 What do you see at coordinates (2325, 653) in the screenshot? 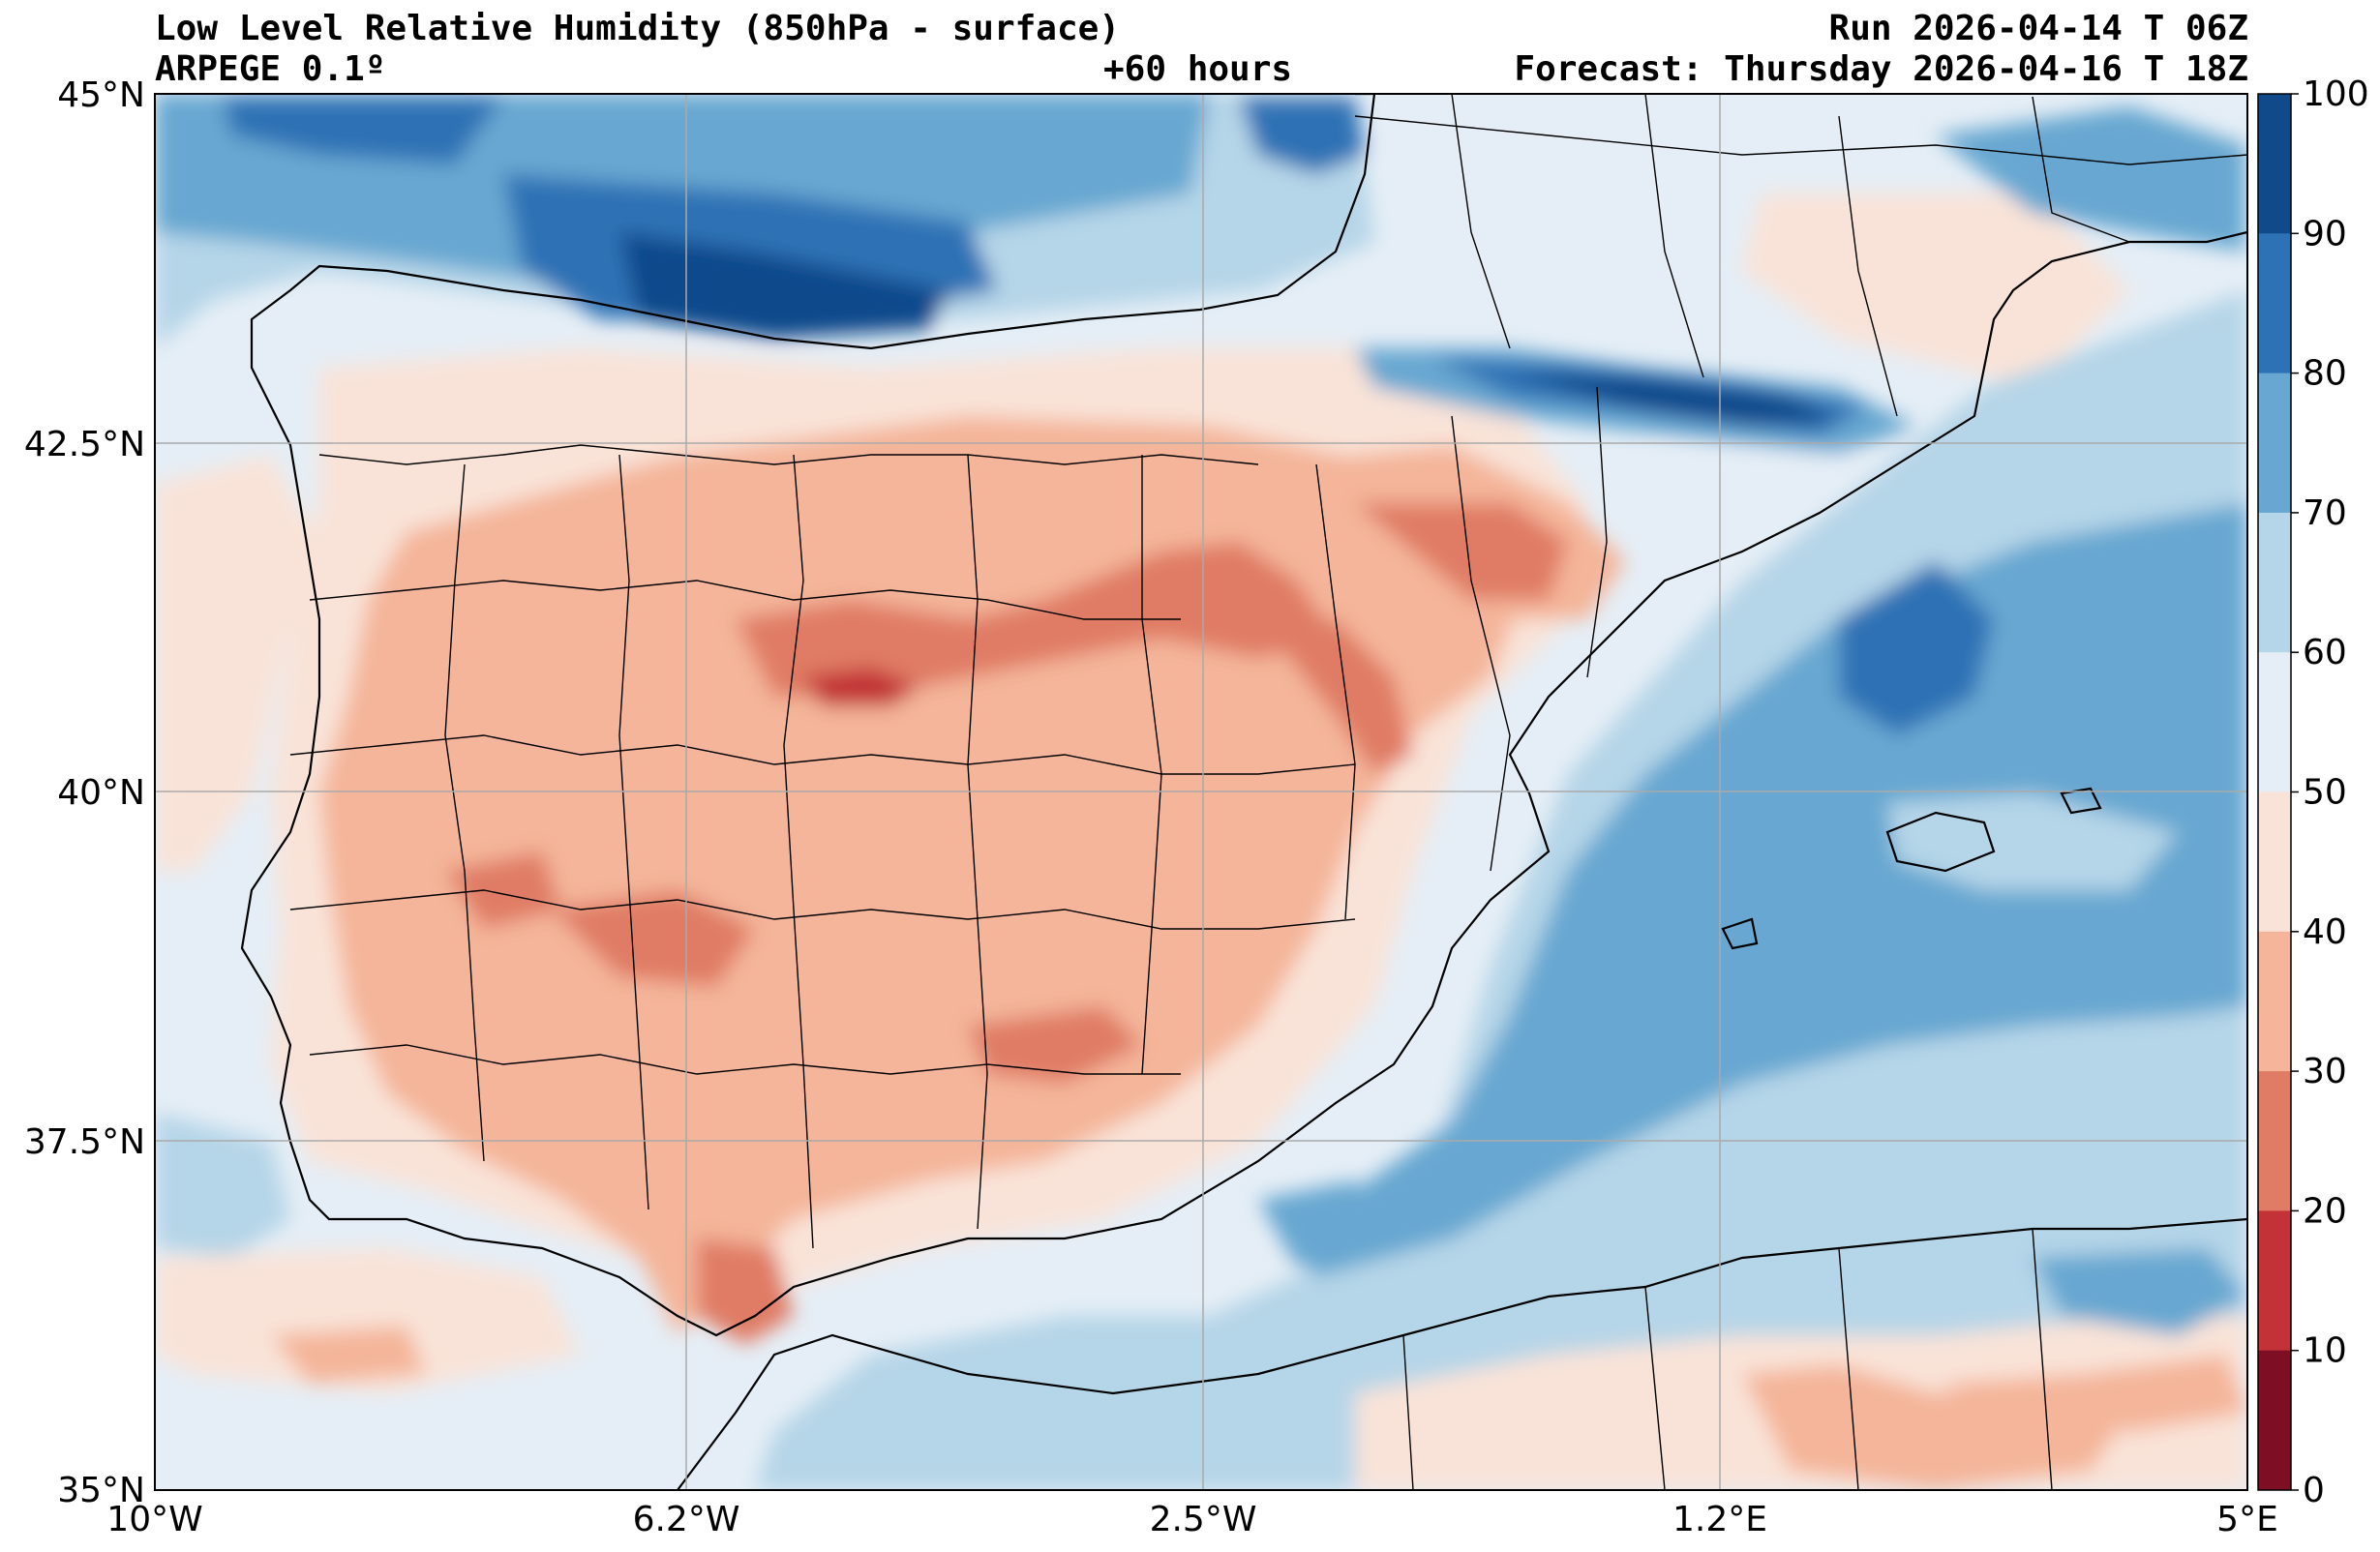
I see `colorbar-label: 60` at bounding box center [2325, 653].